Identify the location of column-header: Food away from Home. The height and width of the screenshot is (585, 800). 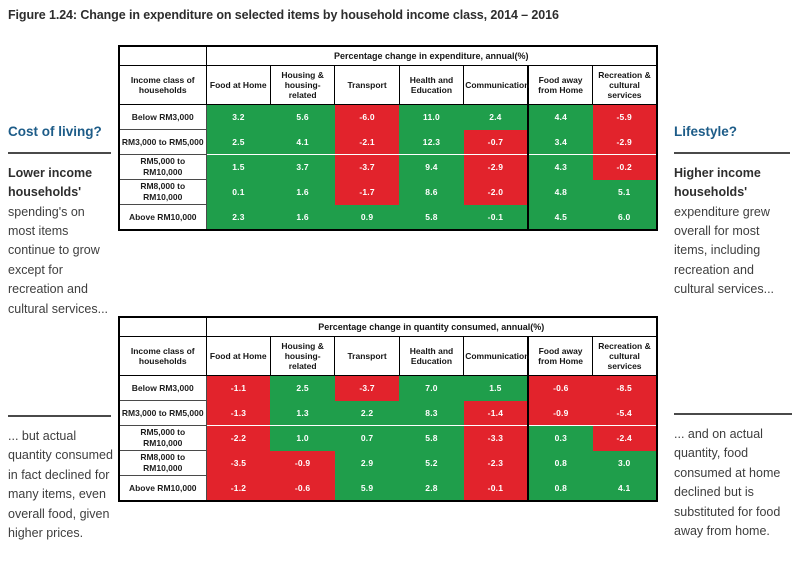
(560, 85).